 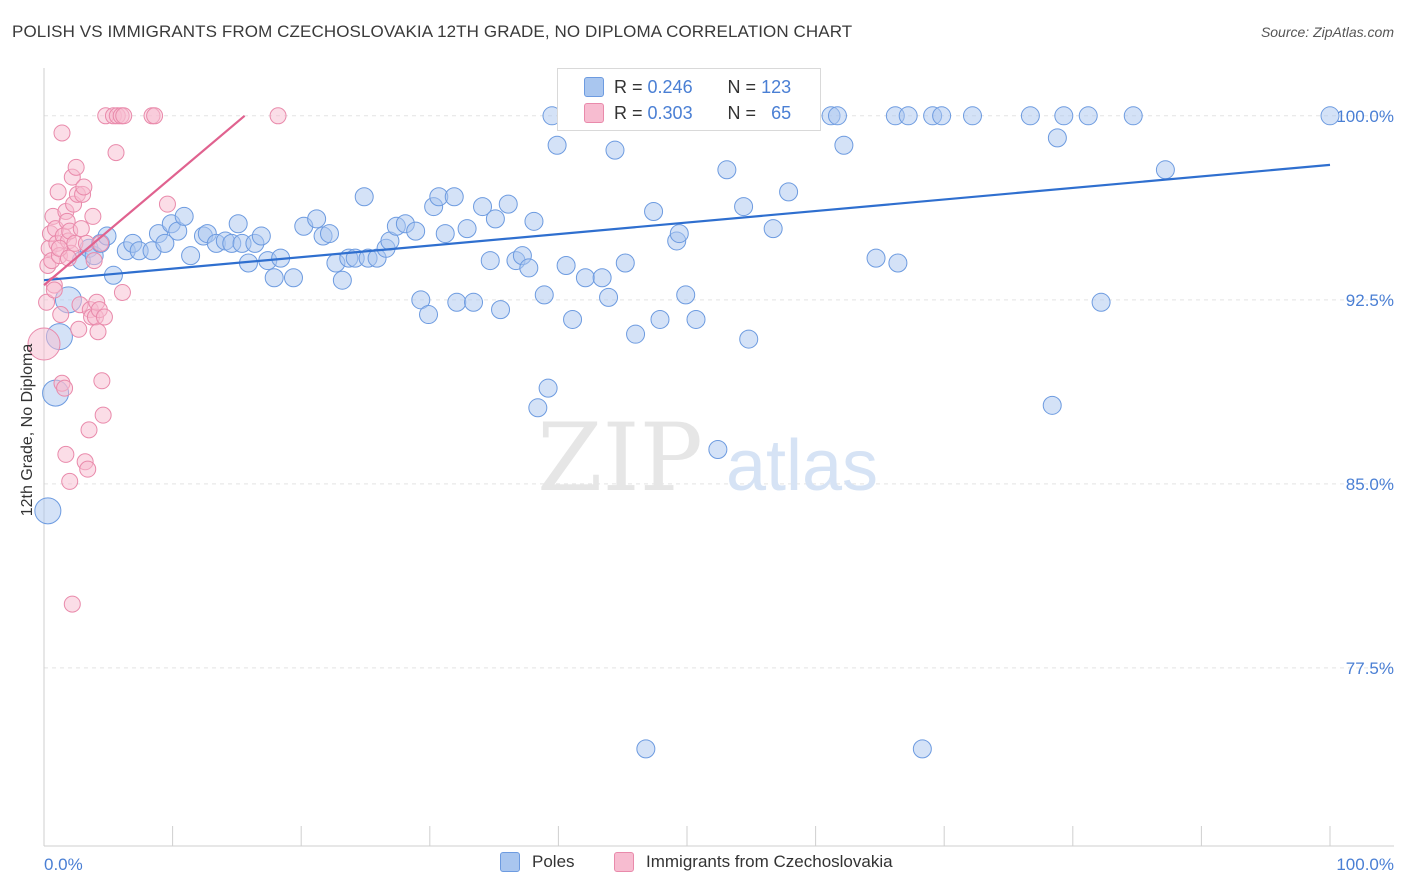 What do you see at coordinates (1365, 116) in the screenshot?
I see `y-tick-label: 100.0%` at bounding box center [1365, 116].